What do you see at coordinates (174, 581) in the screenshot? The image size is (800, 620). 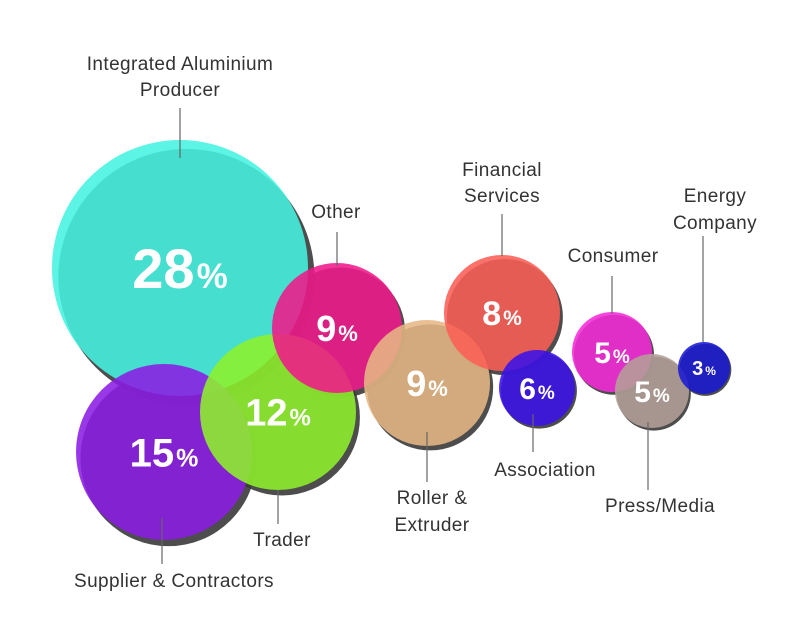 I see `category-label-supplier-contractors: Supplier & Contractors` at bounding box center [174, 581].